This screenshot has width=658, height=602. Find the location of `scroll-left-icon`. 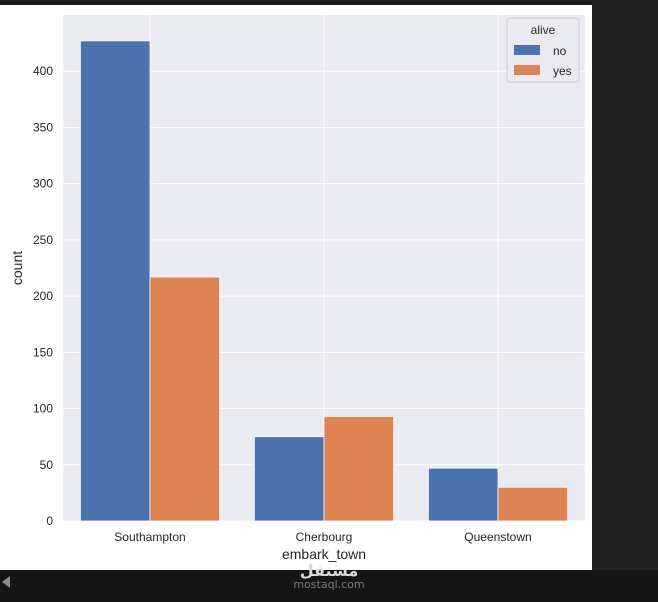

scroll-left-icon is located at coordinates (6, 582).